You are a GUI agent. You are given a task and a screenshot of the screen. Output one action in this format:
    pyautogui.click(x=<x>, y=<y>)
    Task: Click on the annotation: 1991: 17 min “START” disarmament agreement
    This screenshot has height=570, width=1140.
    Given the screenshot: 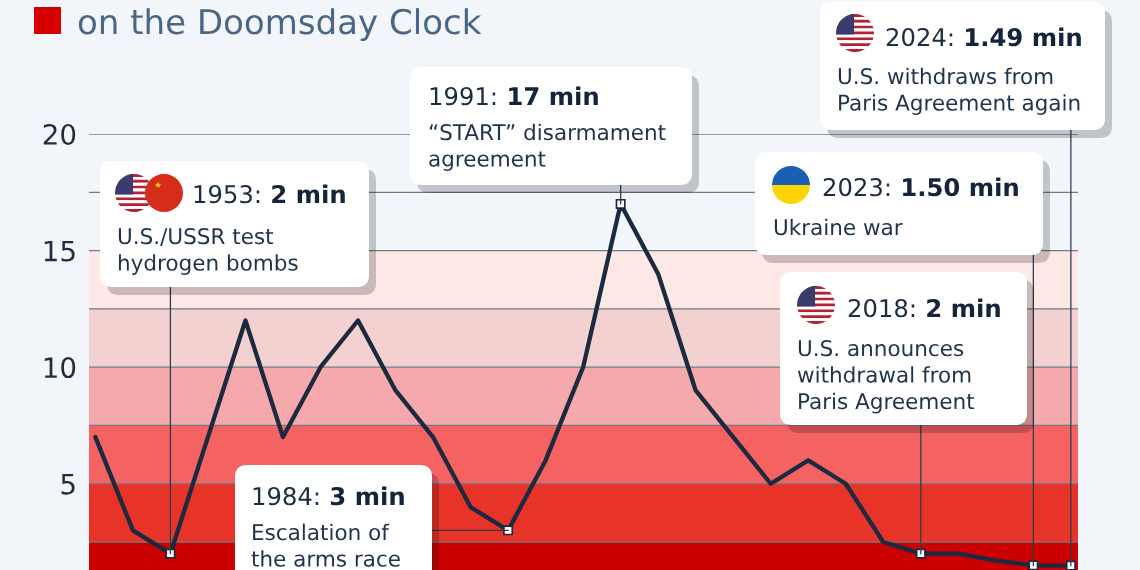 What is the action you would take?
    pyautogui.click(x=547, y=128)
    